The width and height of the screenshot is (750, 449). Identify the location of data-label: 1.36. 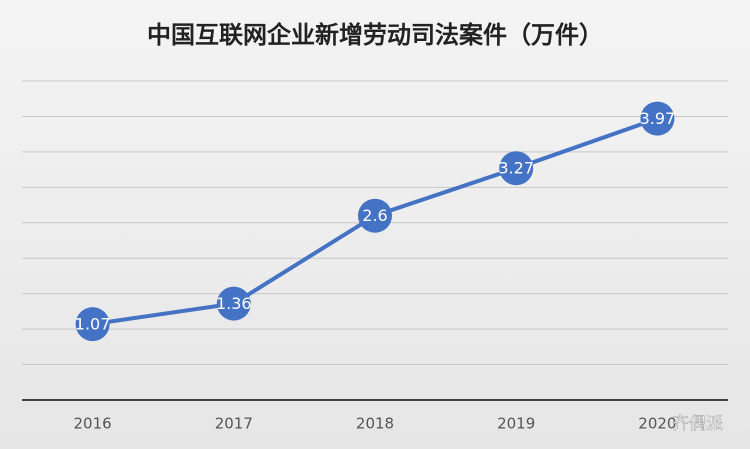
(234, 303).